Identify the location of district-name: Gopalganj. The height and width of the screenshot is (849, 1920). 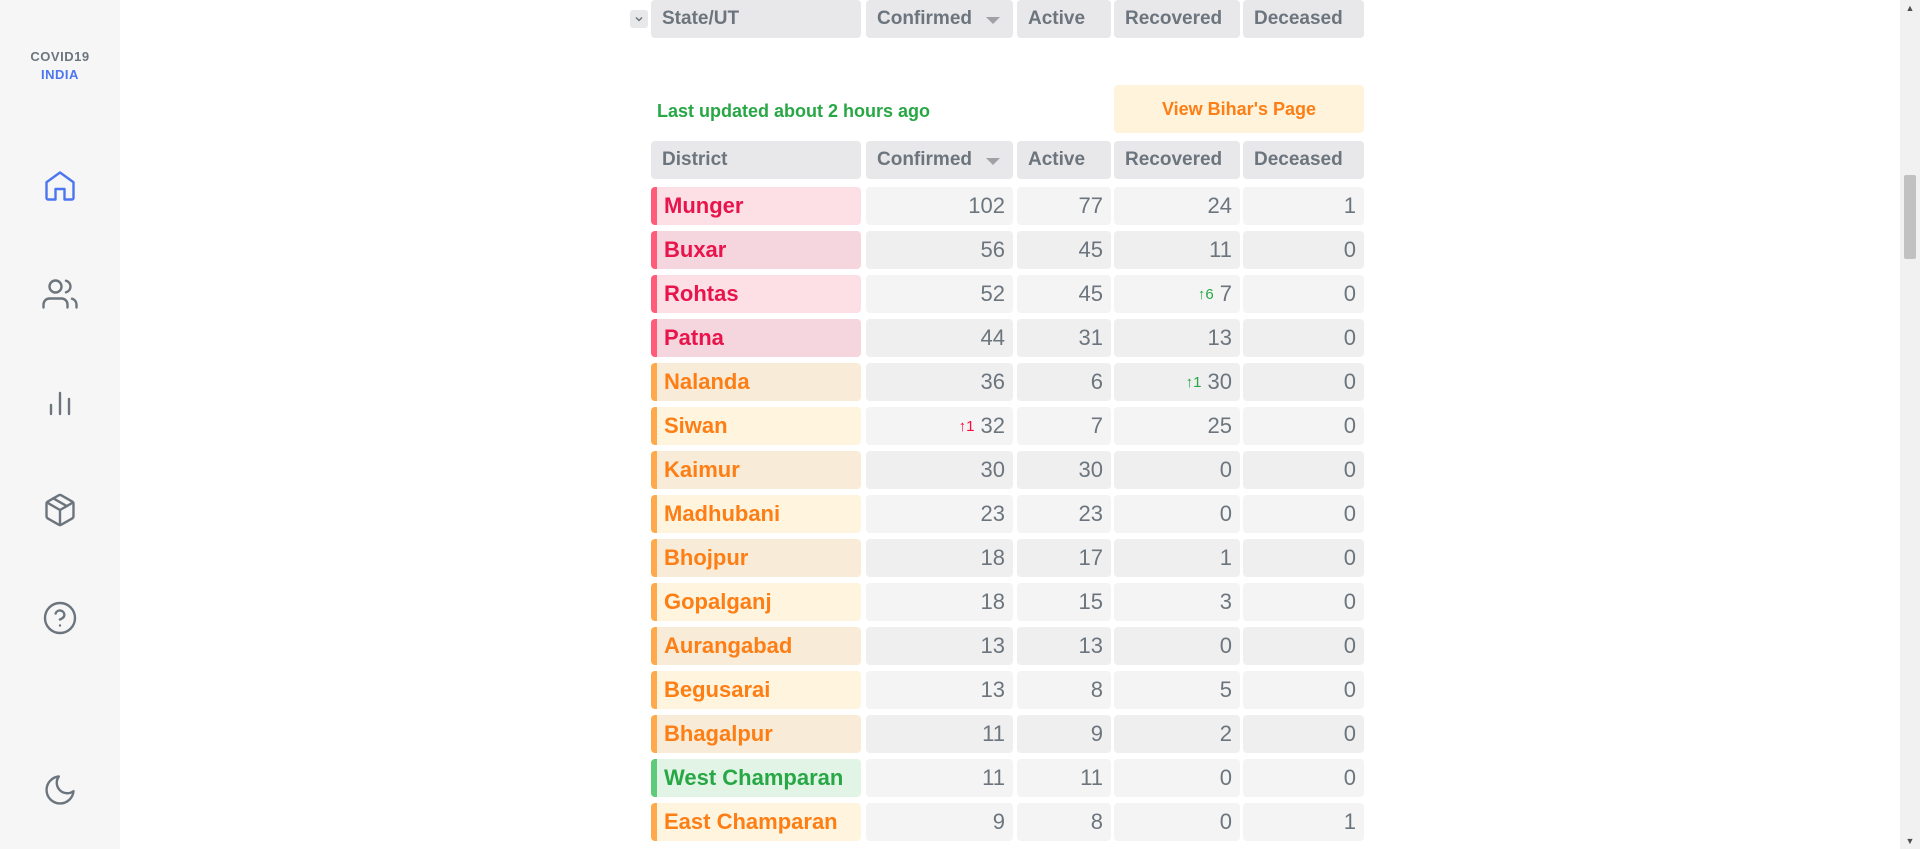
(756, 602).